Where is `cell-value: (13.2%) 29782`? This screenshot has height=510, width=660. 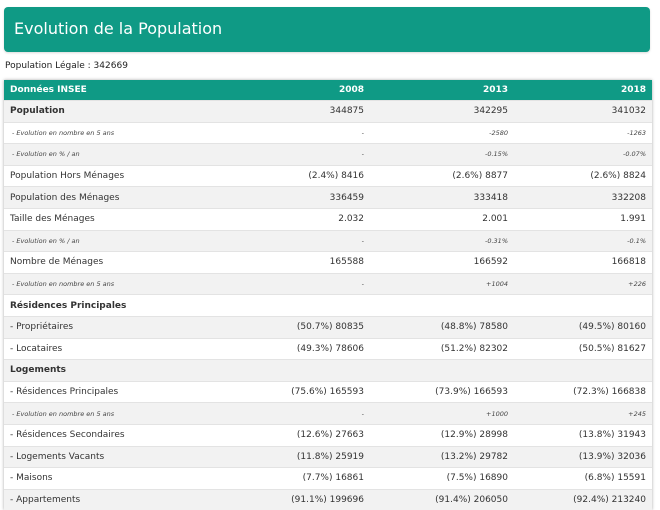 cell-value: (13.2%) 29782 is located at coordinates (442, 457).